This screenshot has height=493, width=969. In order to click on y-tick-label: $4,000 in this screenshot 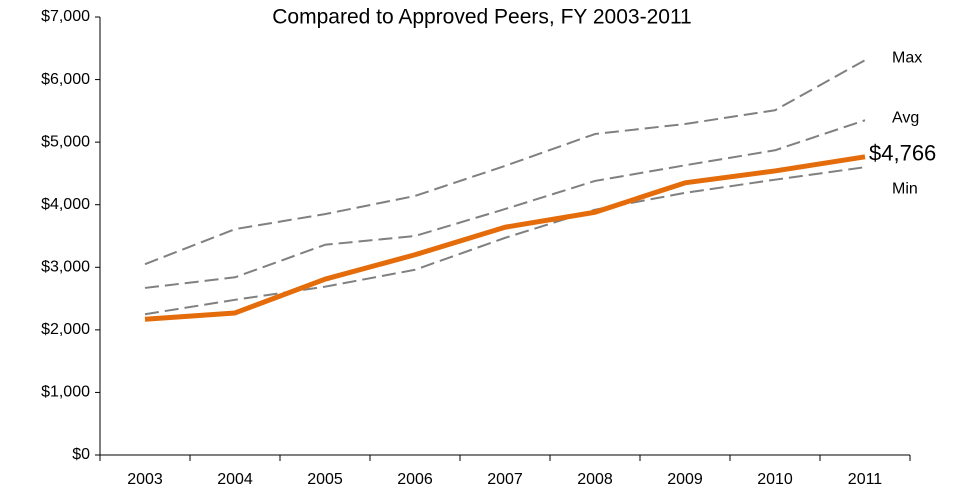, I will do `click(65, 204)`.